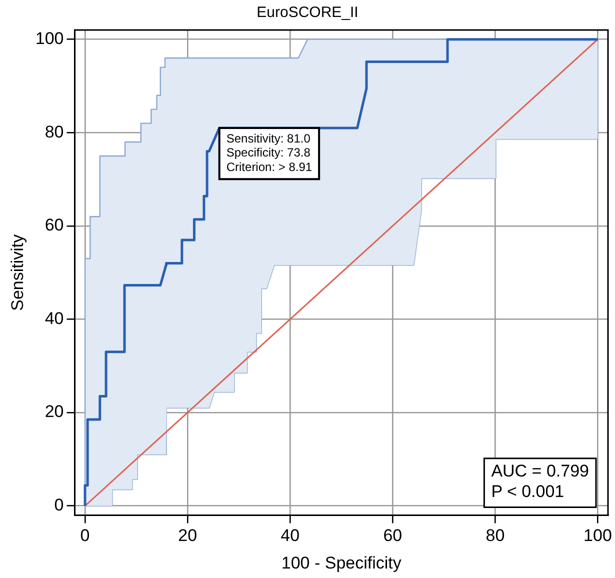 This screenshot has width=615, height=578. Describe the element at coordinates (54, 132) in the screenshot. I see `y-tick-label: 80` at that location.